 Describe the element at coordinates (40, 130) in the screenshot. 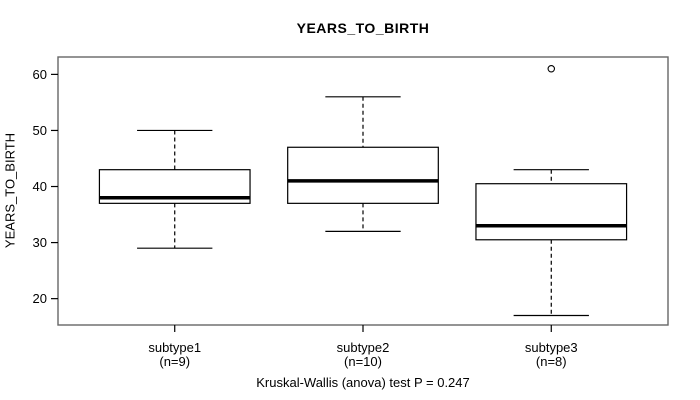

I see `y-tick-label: 50` at that location.